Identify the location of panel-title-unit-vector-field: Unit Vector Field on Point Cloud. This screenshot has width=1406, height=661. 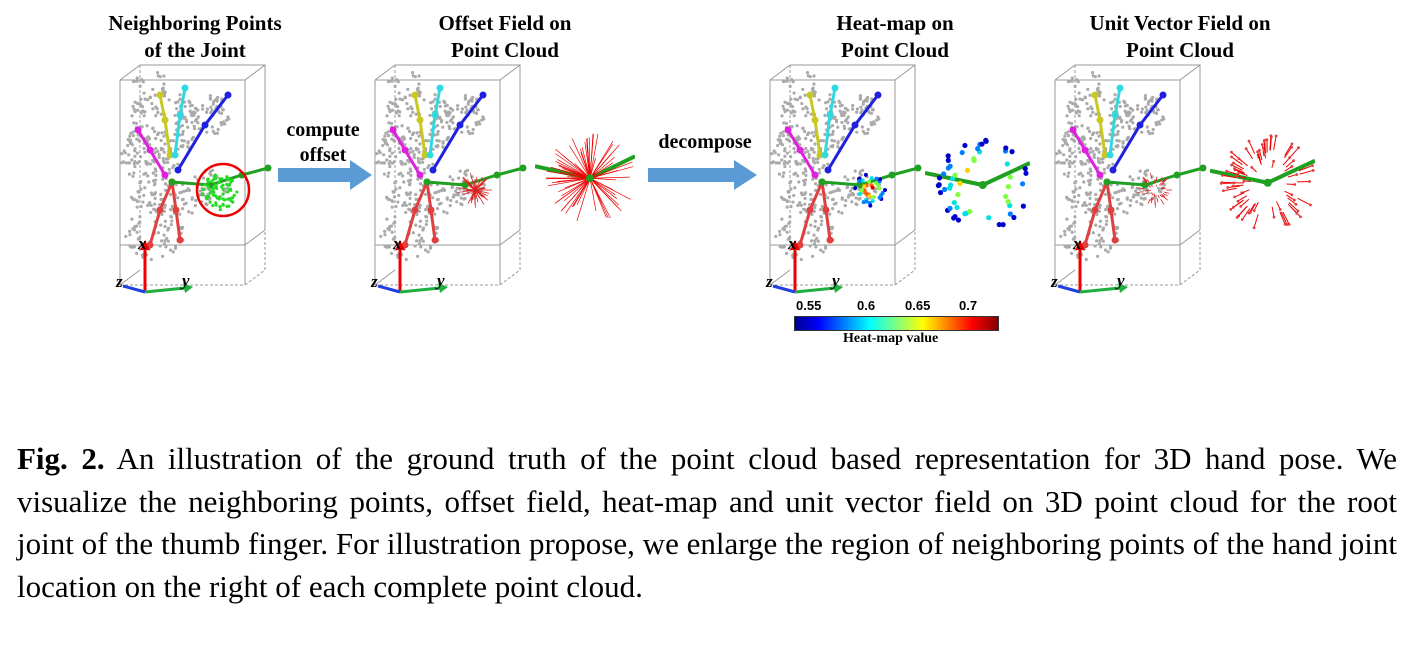
(1180, 36).